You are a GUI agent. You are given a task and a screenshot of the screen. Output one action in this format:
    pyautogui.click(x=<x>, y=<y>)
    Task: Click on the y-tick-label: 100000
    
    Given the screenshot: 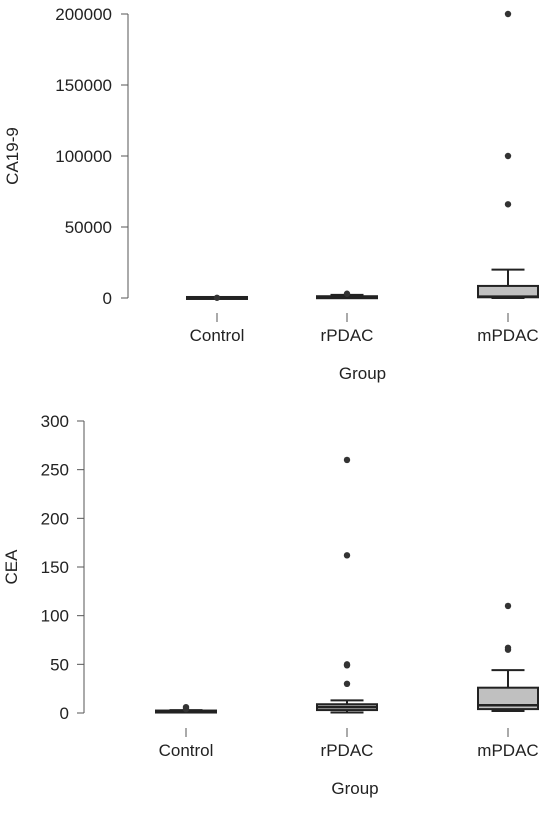 What is the action you would take?
    pyautogui.click(x=83, y=156)
    